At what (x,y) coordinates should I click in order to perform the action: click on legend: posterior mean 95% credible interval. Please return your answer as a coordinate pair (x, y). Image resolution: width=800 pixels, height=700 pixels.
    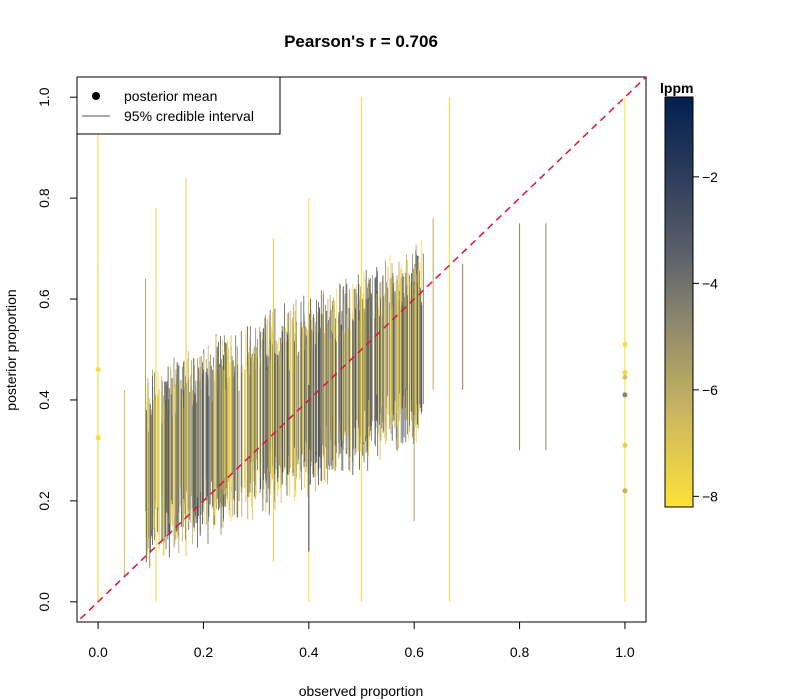
    Looking at the image, I should click on (178, 105).